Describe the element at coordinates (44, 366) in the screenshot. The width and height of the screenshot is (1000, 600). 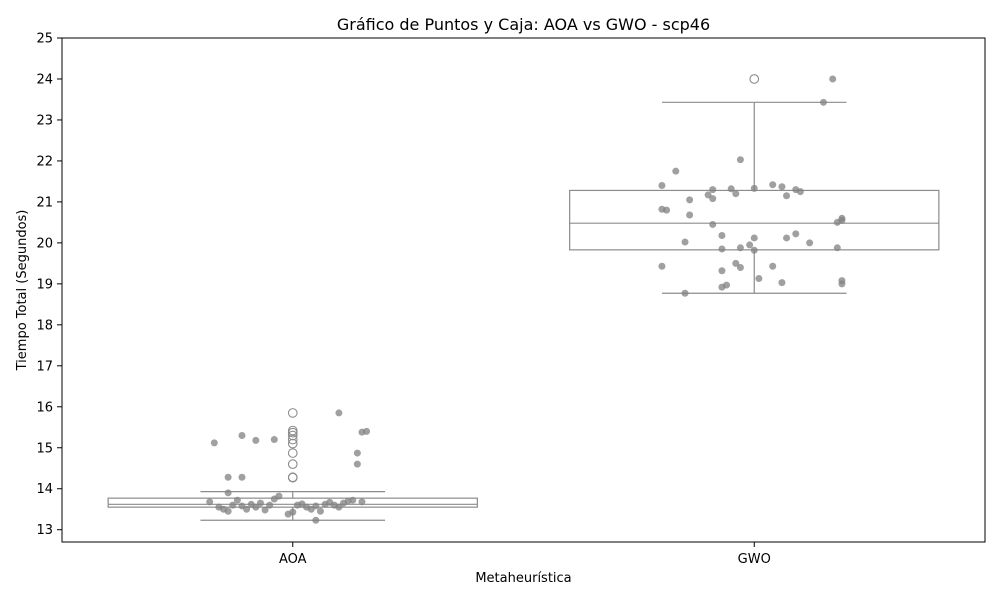
I see `y-tick-label: 17` at that location.